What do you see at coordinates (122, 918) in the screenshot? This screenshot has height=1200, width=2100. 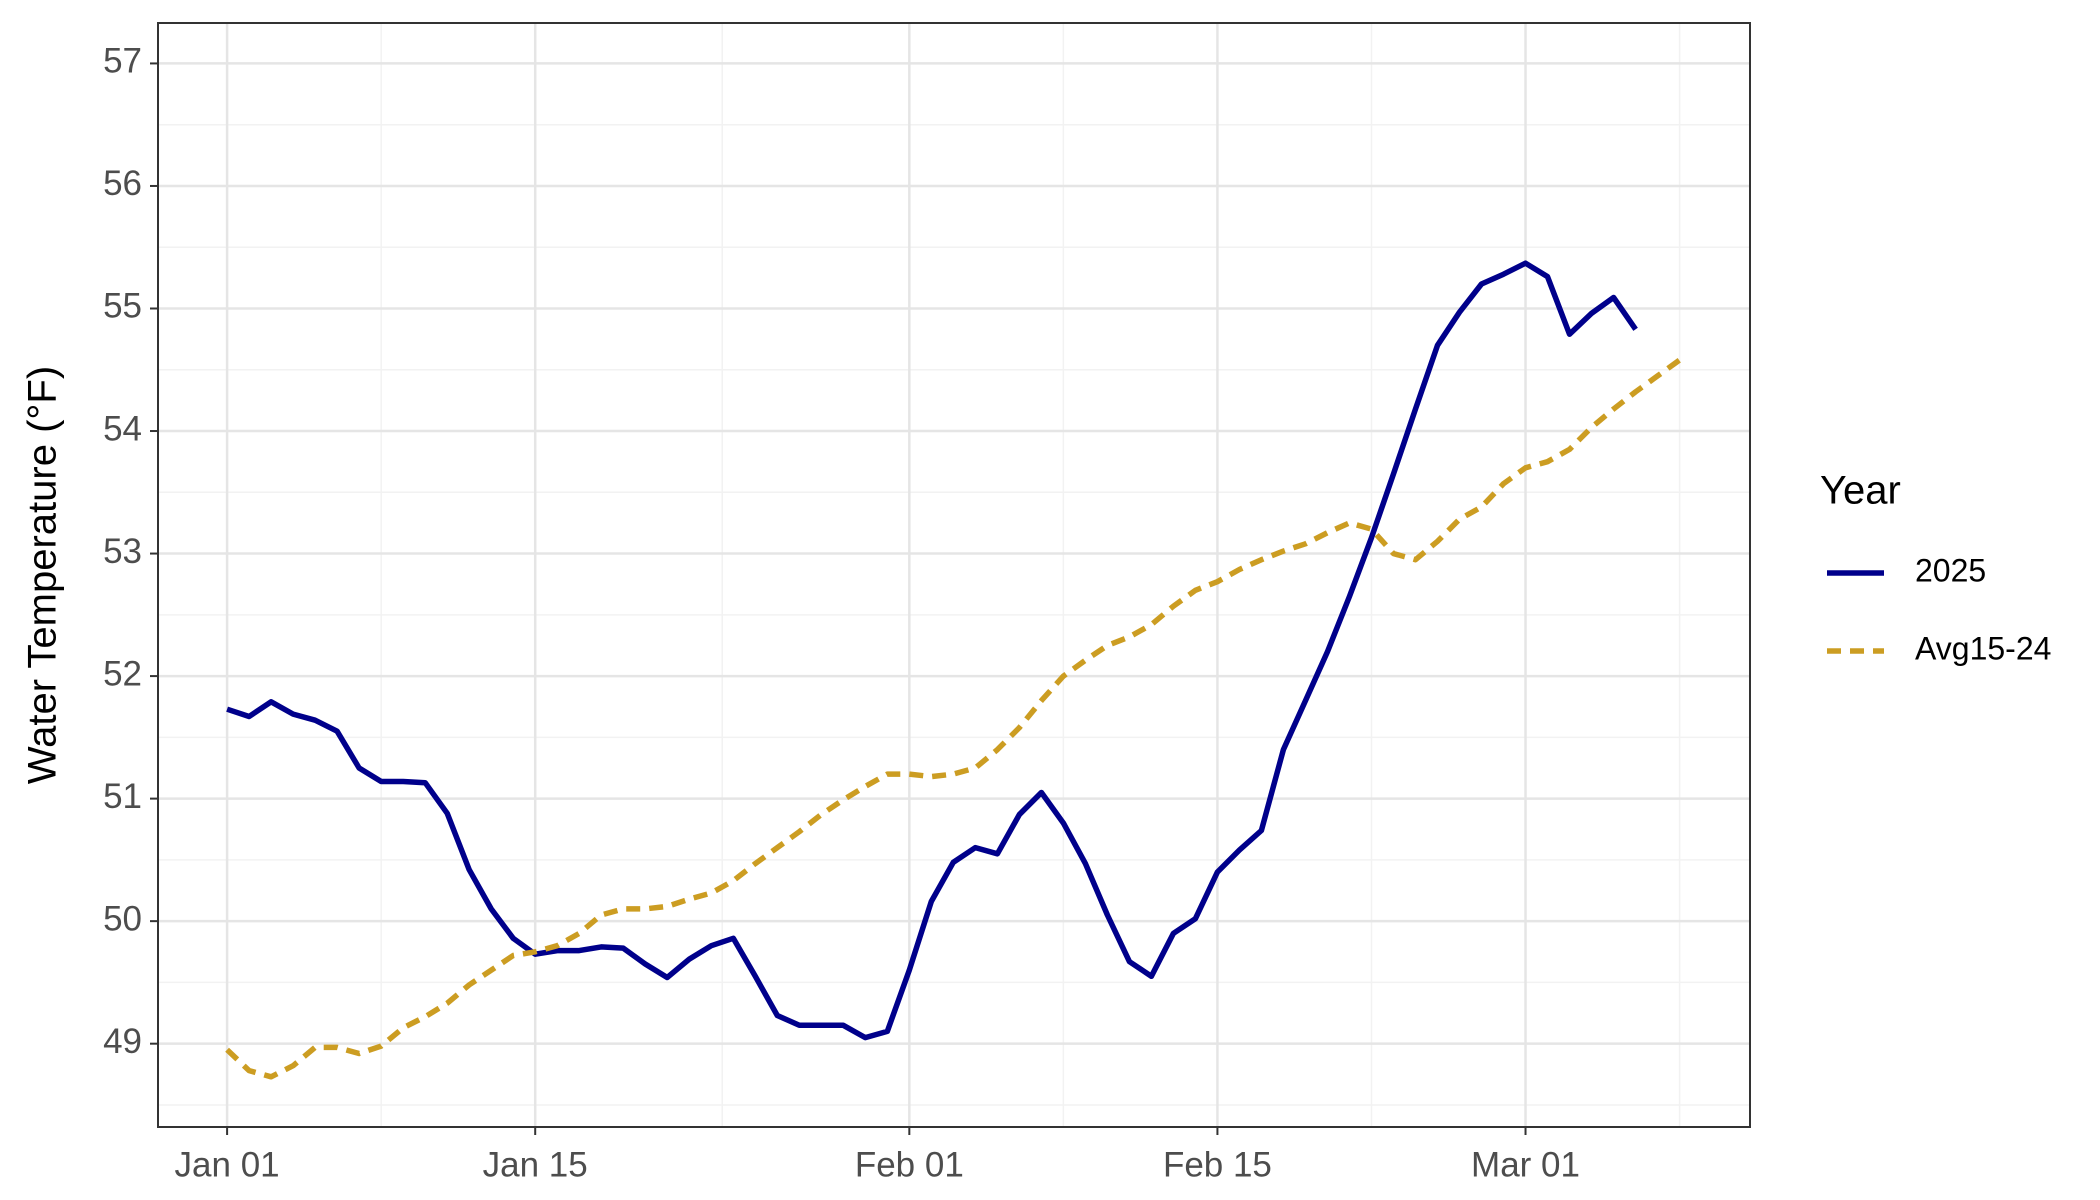 I see `y-tick-label: 50` at bounding box center [122, 918].